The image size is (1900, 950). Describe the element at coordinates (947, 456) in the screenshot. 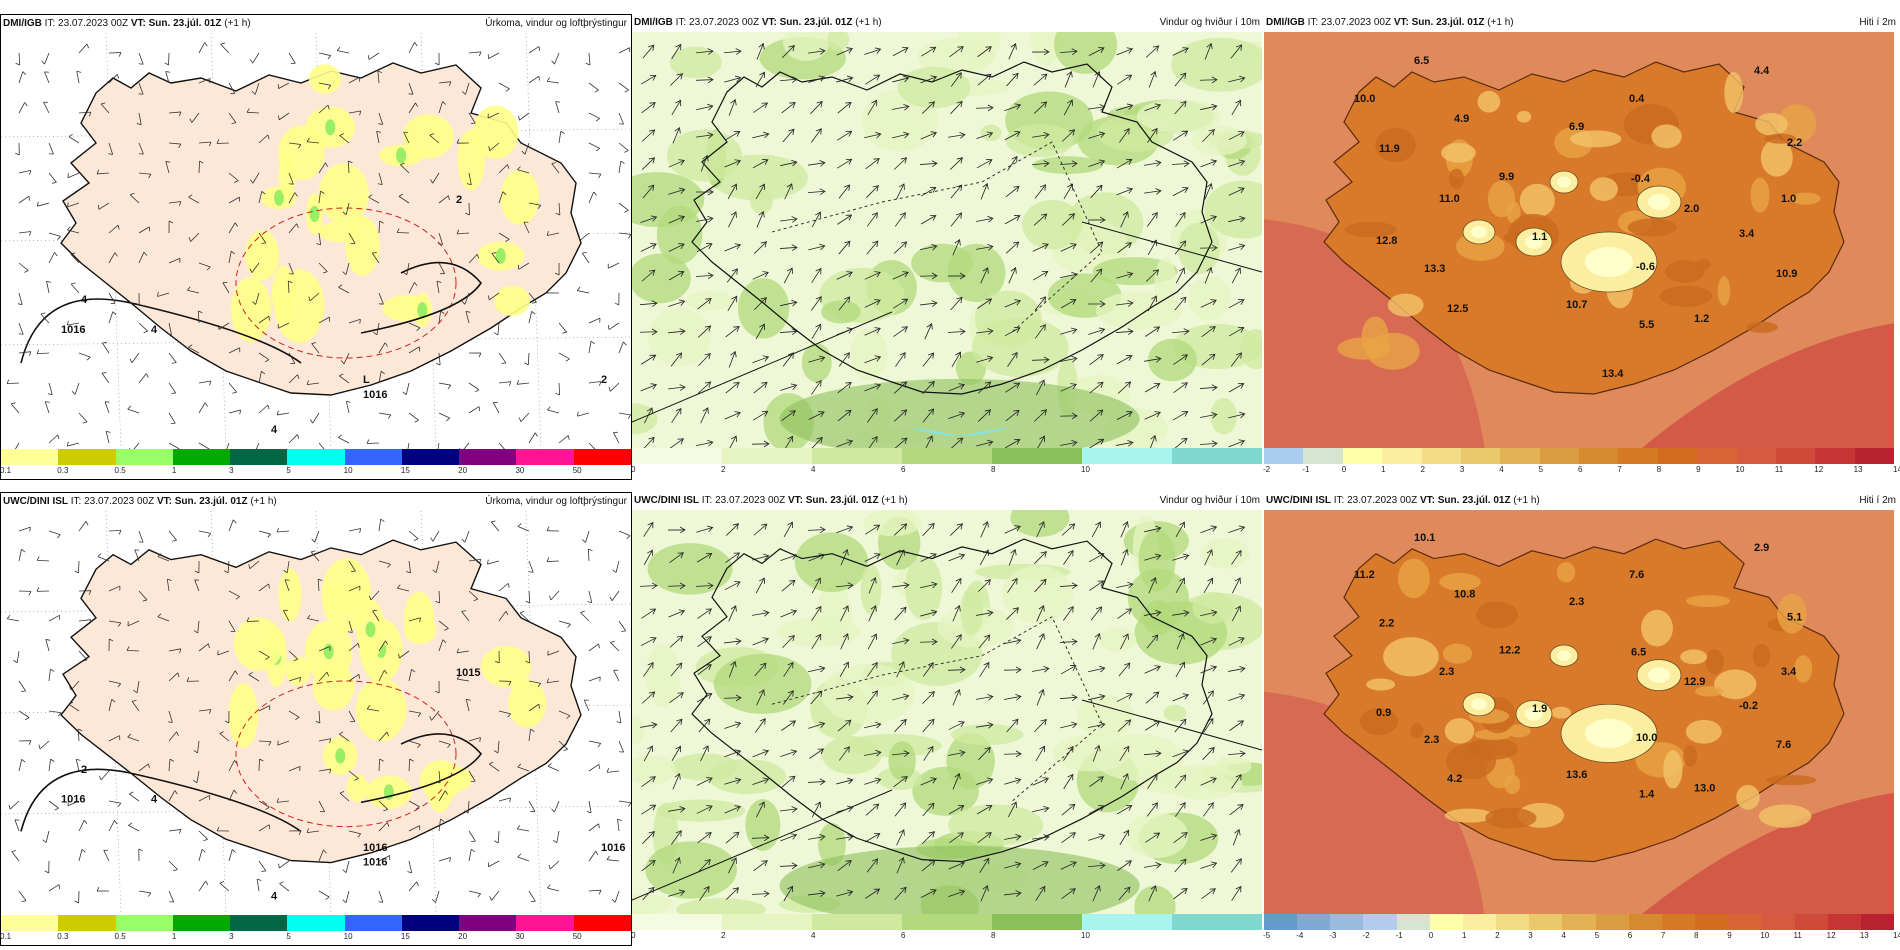

I see `colorbar` at that location.